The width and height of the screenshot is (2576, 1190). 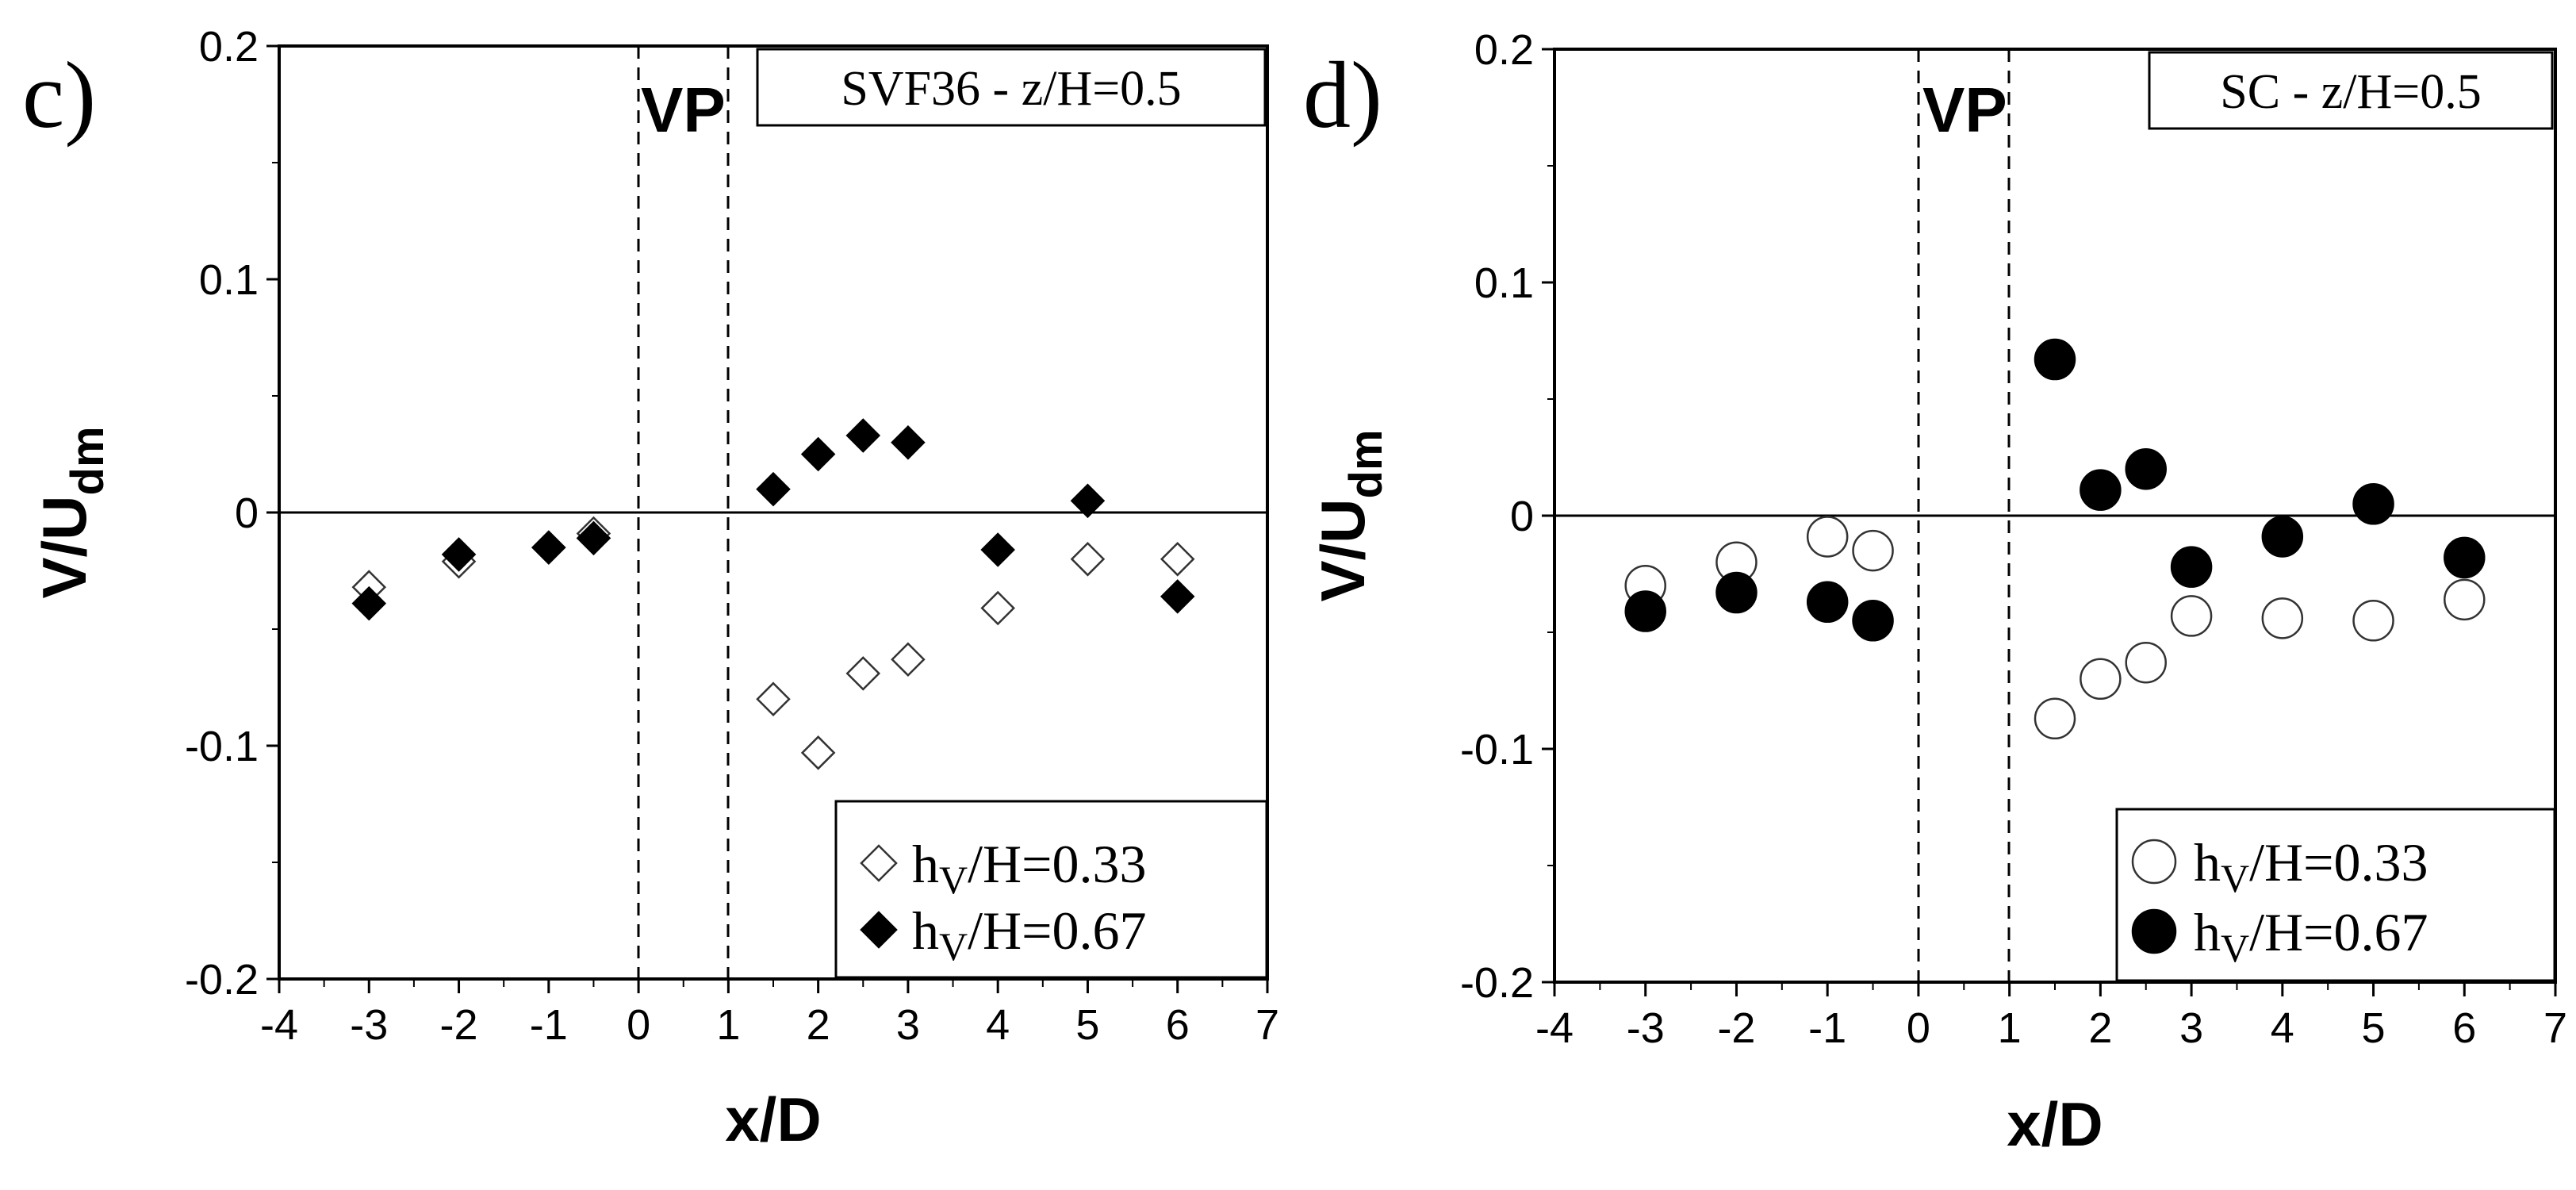 I want to click on panel-d-x-tick-label: 4, so click(x=2283, y=1028).